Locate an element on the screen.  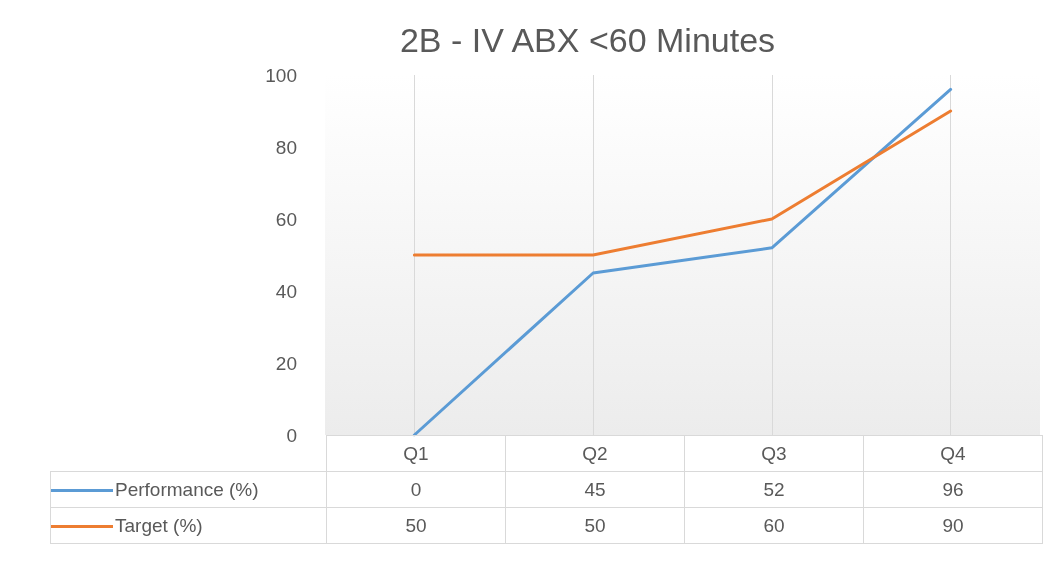
legend-label: Performance (%) is located at coordinates (188, 489).